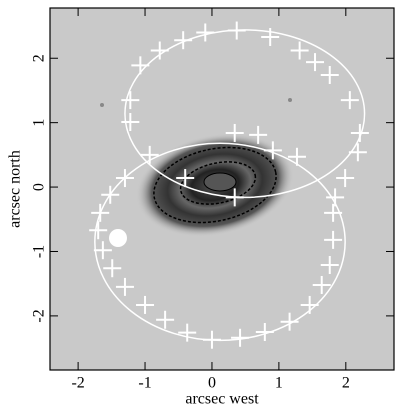 Image resolution: width=400 pixels, height=419 pixels. Describe the element at coordinates (222, 399) in the screenshot. I see `x-axis-label: arcsec west` at that location.